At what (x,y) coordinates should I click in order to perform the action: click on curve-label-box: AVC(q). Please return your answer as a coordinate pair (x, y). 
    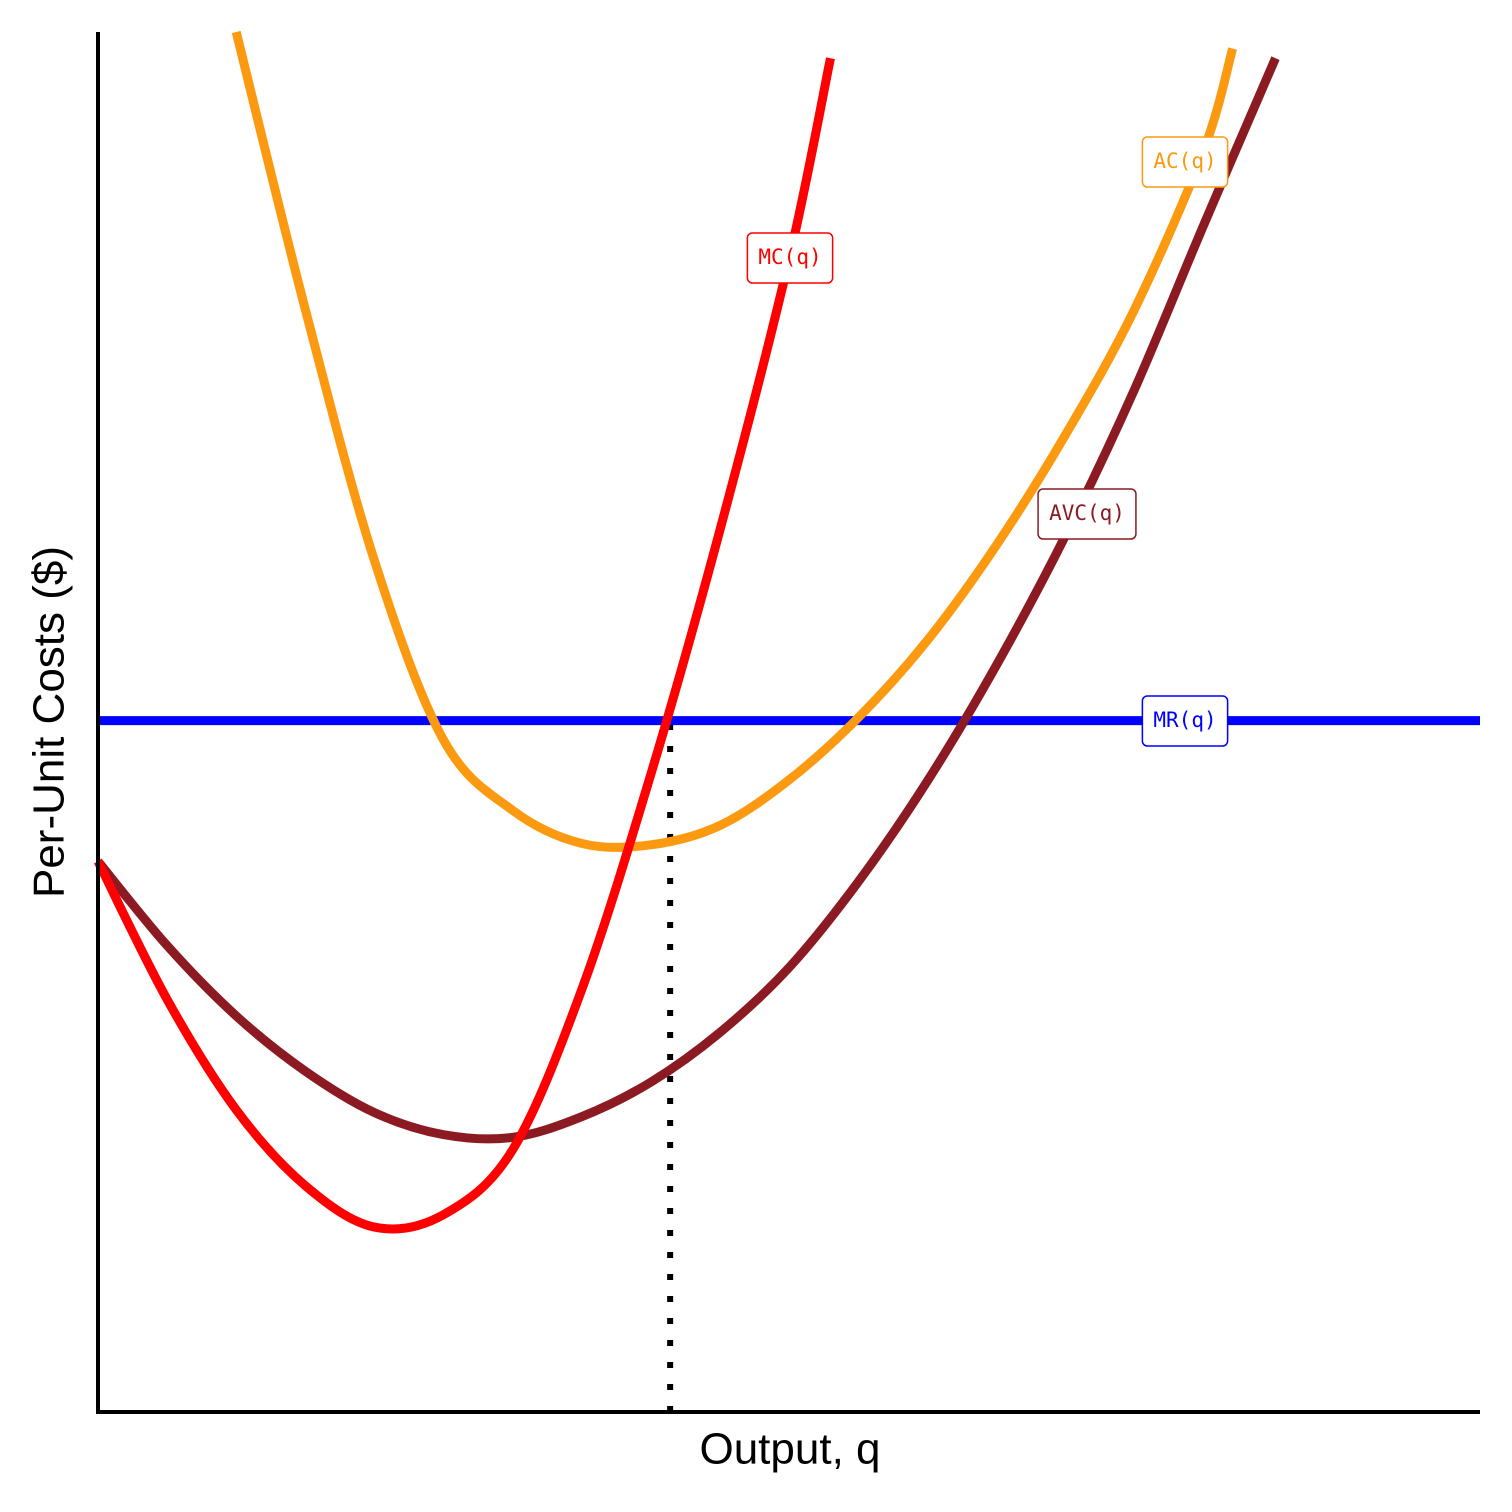
    Looking at the image, I should click on (1087, 514).